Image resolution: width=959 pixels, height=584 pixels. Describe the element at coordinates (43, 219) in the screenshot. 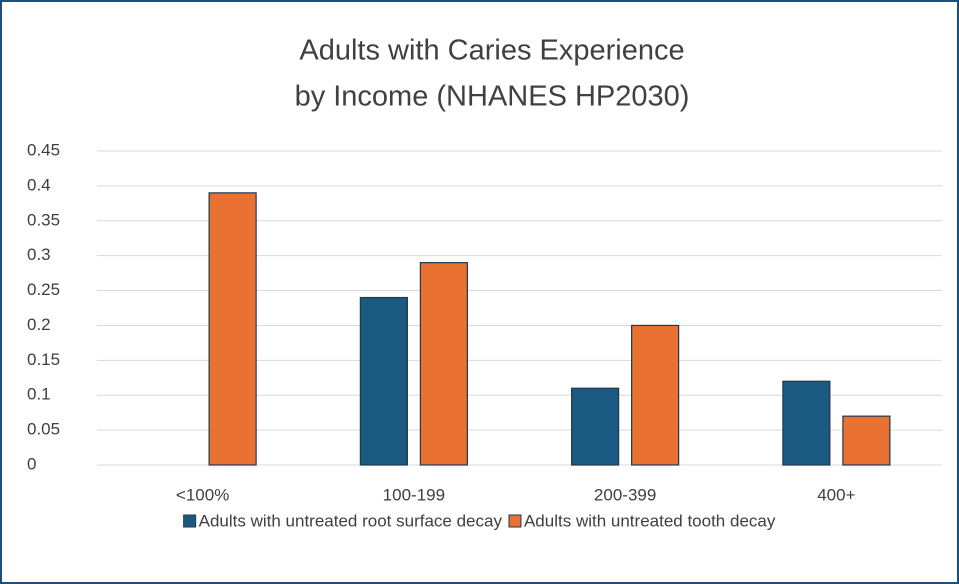

I see `y-tick-label: 0.35` at that location.